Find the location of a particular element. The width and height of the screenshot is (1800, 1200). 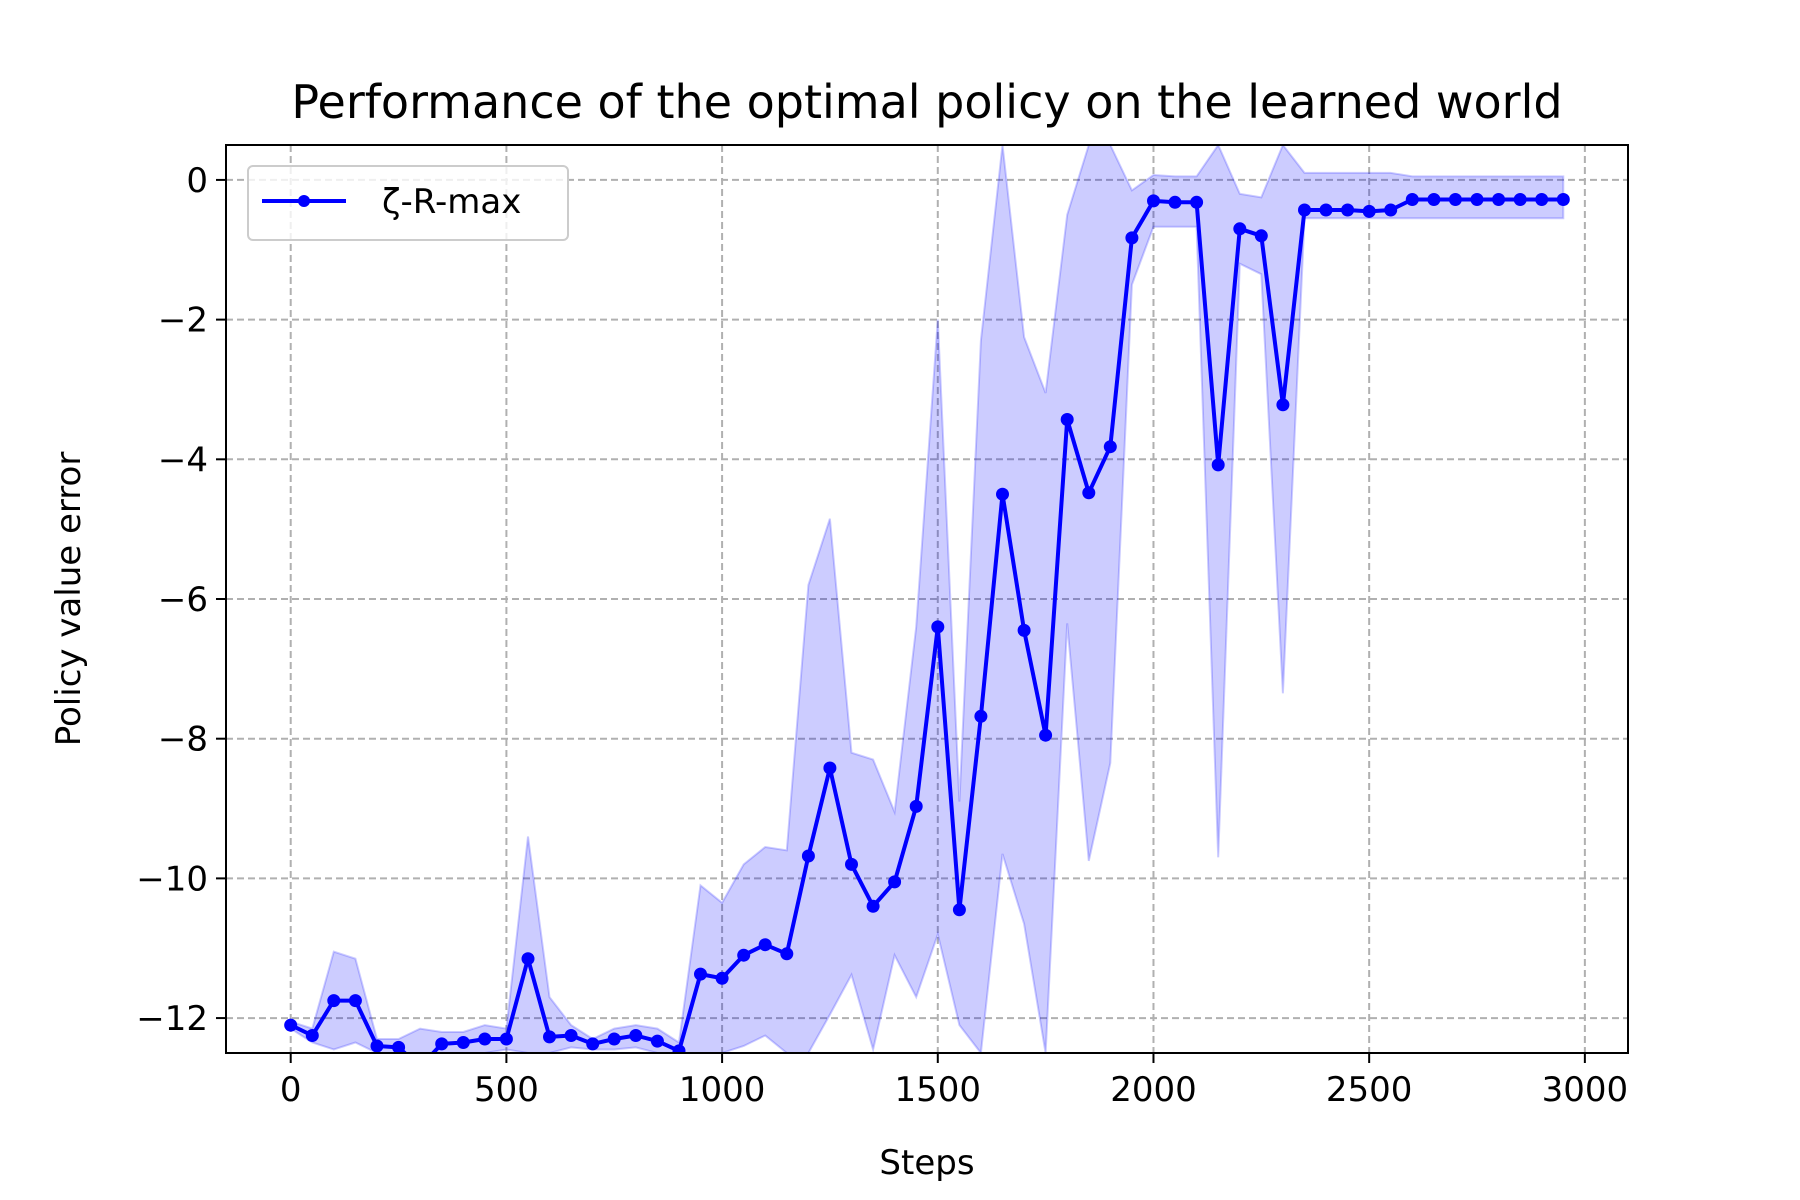

legend-frame is located at coordinates (408, 203).